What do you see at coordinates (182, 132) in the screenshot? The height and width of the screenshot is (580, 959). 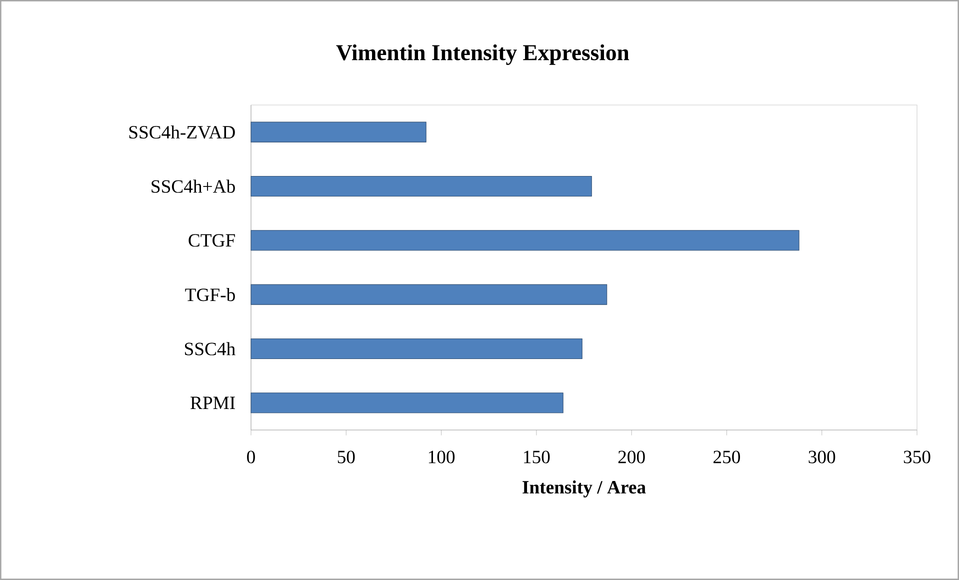 I see `y-tick-label: SSC4h-ZVAD` at bounding box center [182, 132].